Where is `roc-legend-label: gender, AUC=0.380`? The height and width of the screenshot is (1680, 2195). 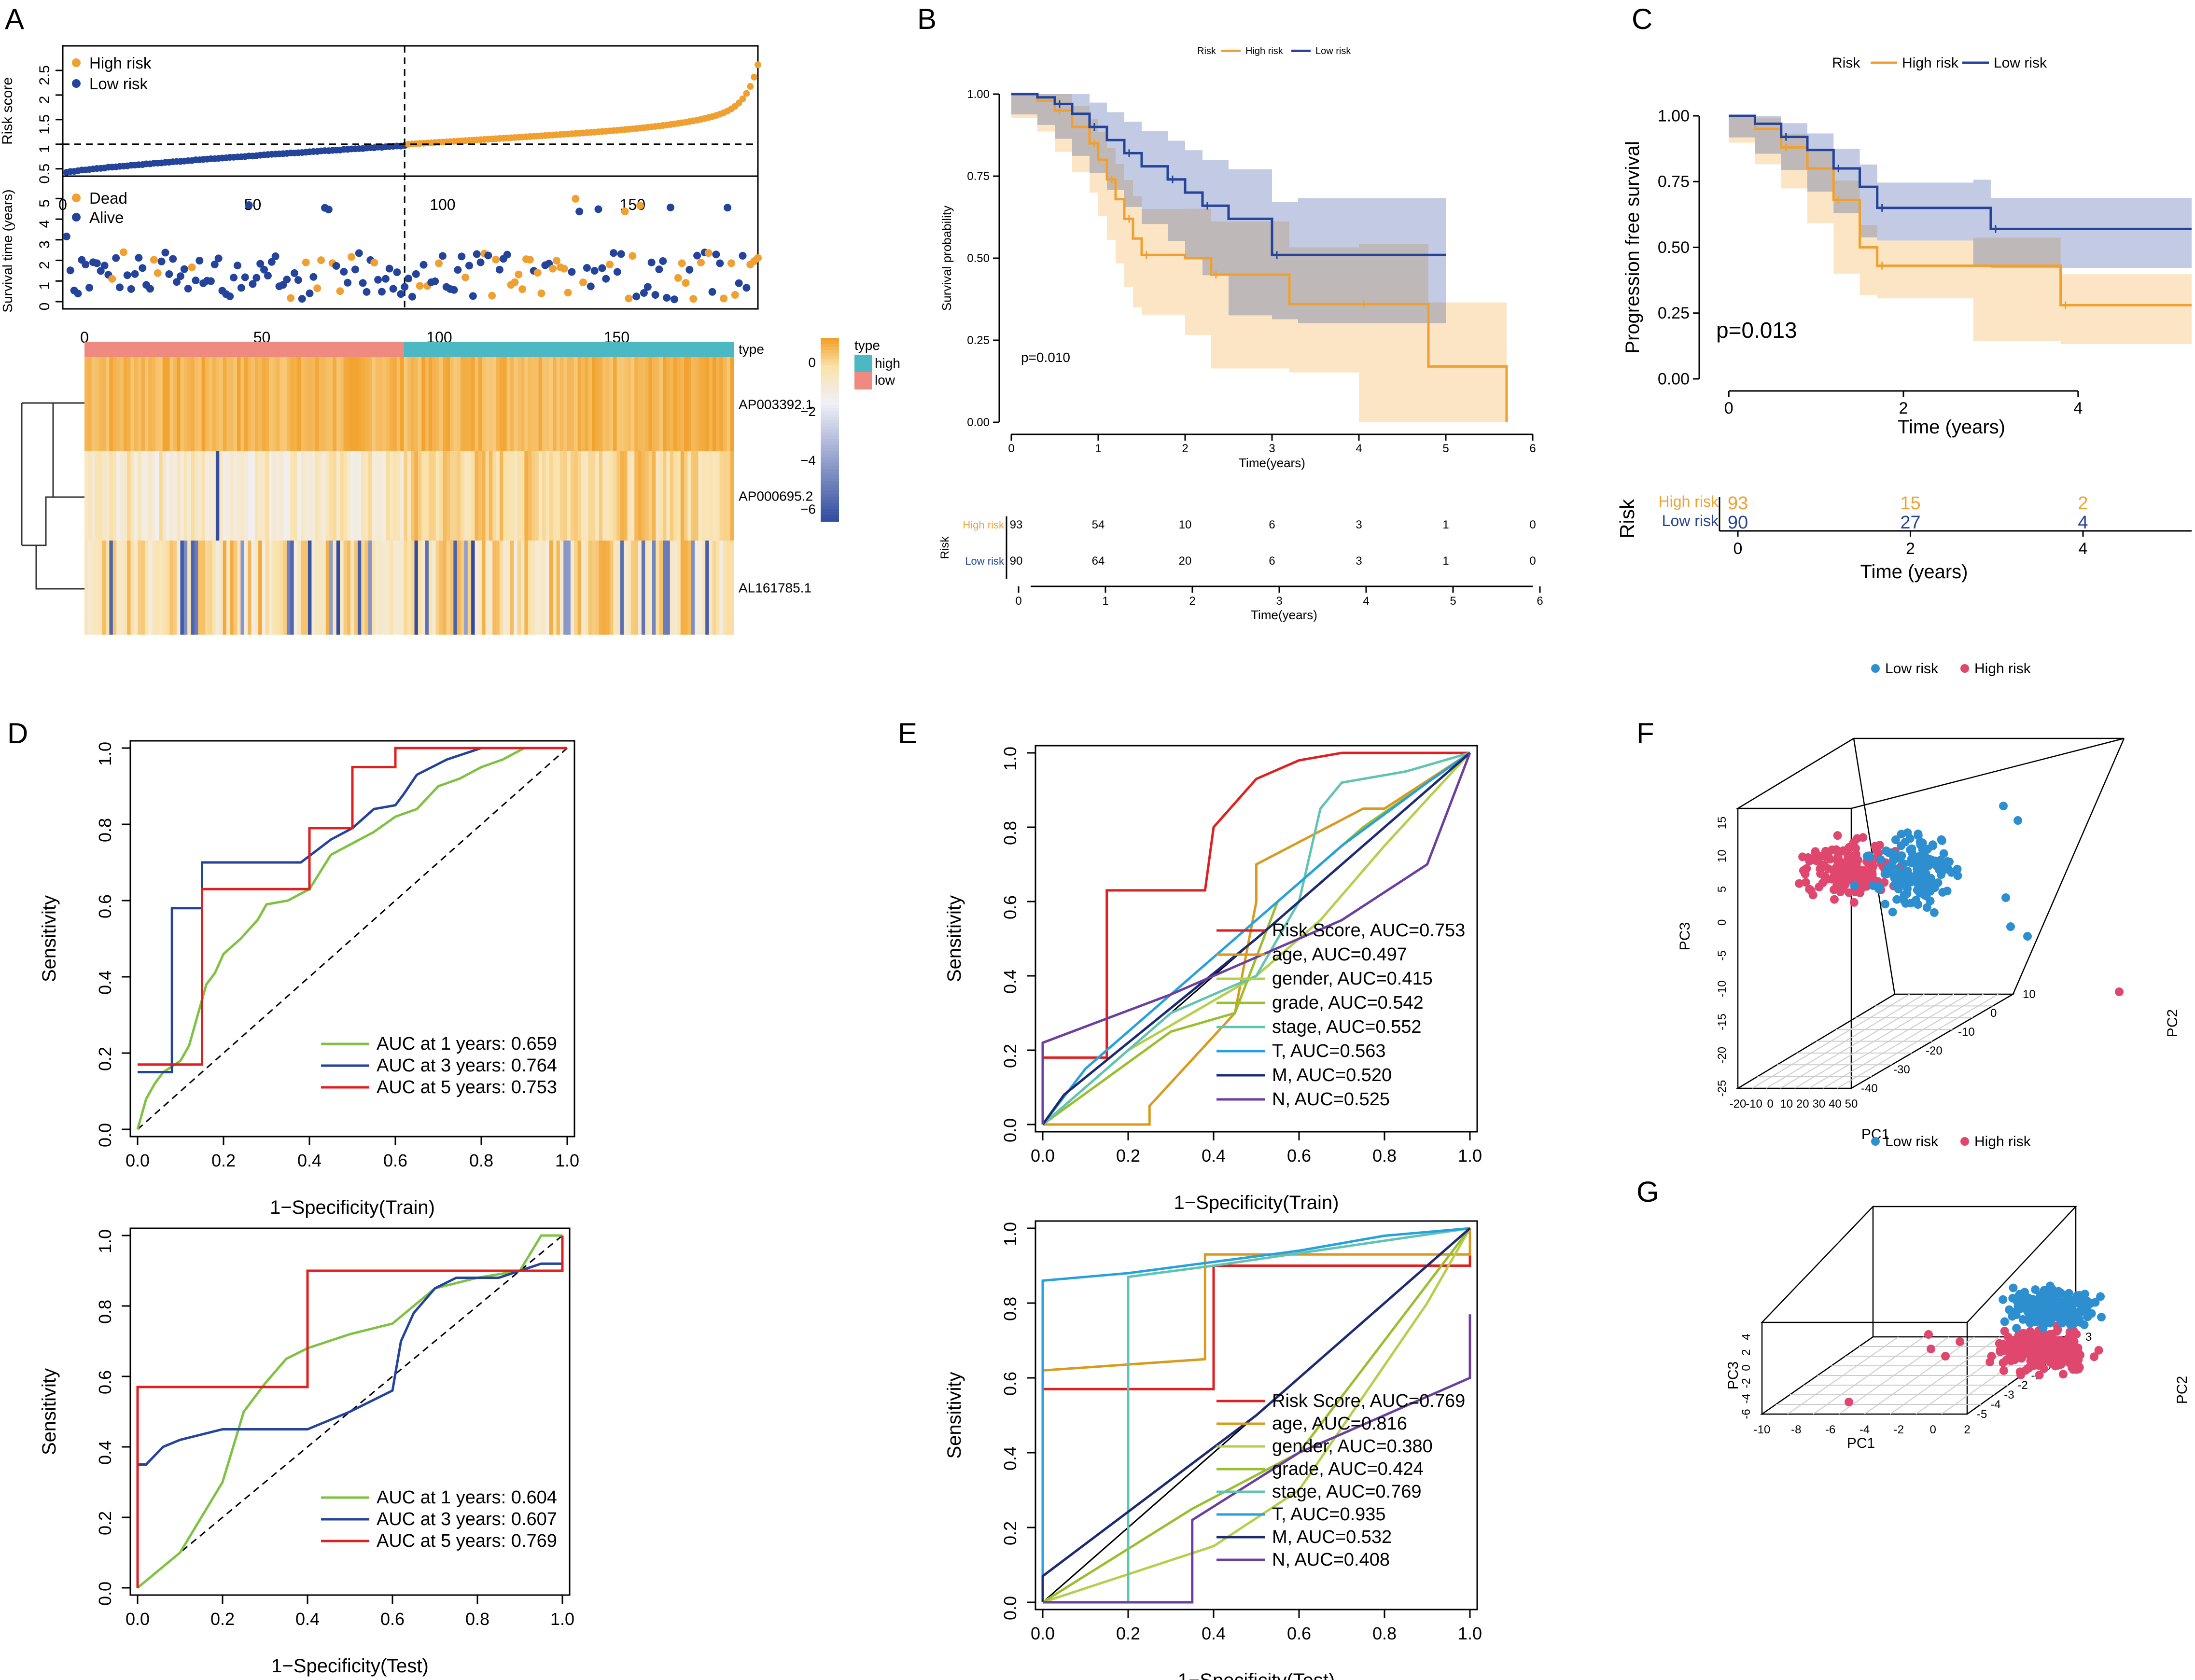 roc-legend-label: gender, AUC=0.380 is located at coordinates (1352, 1446).